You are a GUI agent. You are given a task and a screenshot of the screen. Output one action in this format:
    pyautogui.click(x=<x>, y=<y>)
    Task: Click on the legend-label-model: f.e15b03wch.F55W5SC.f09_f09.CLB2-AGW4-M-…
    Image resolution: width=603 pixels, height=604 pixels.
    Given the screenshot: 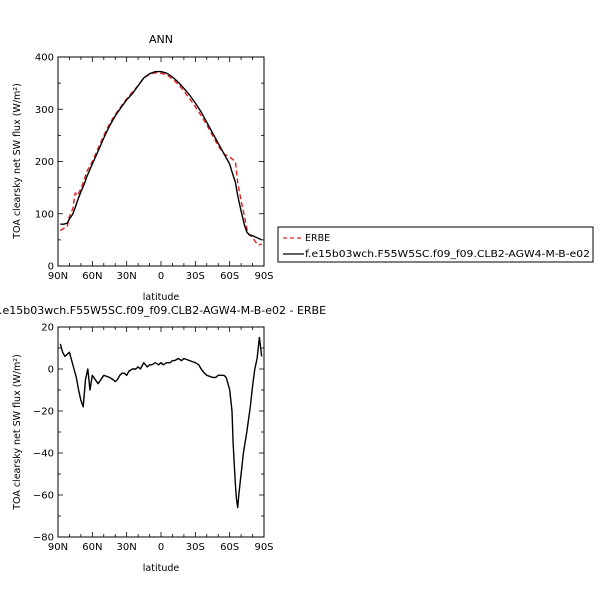 What is the action you would take?
    pyautogui.click(x=447, y=254)
    